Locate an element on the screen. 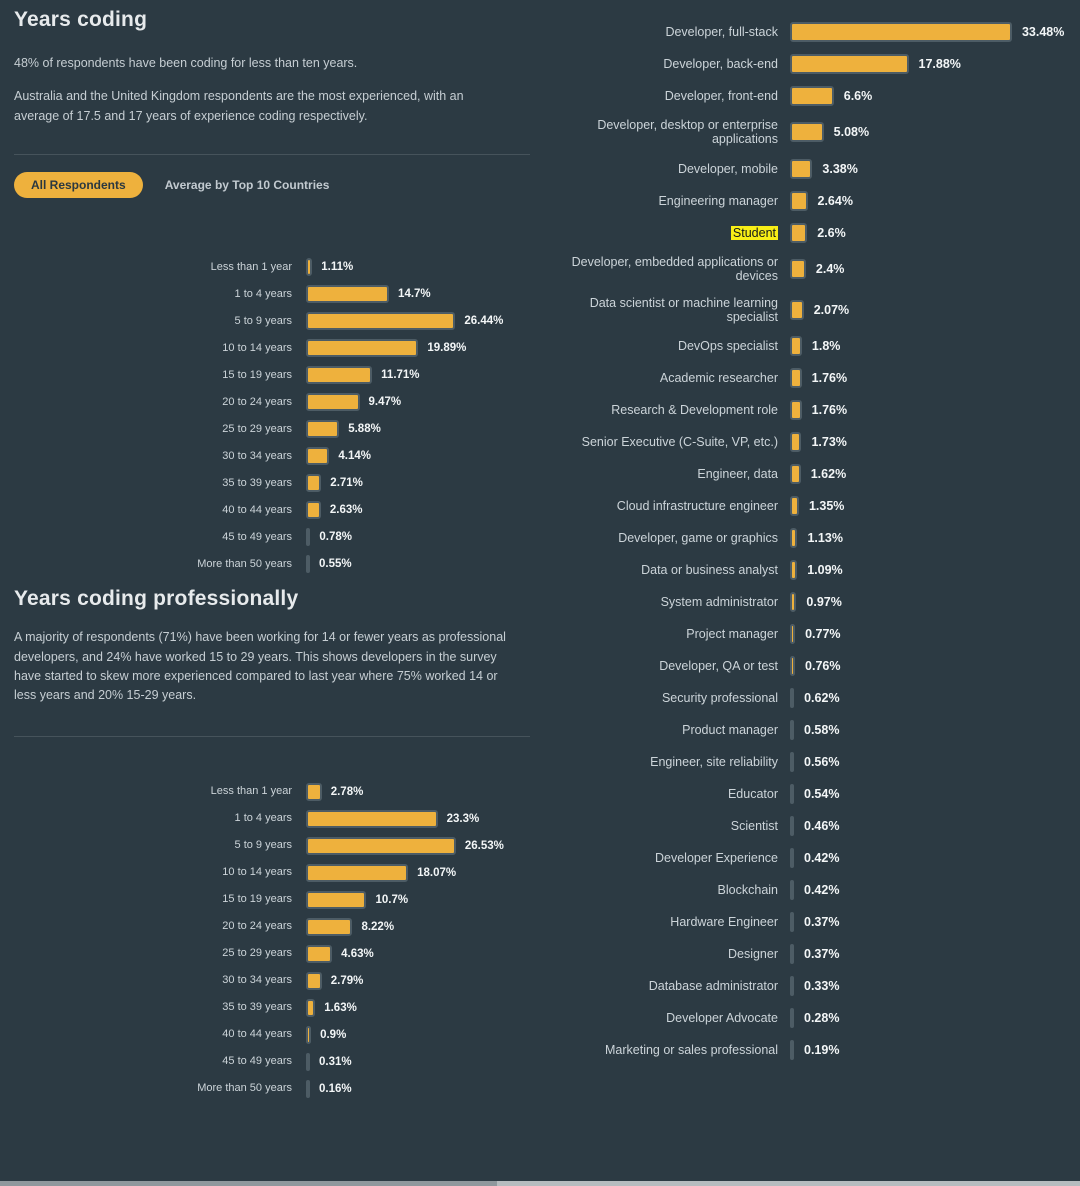 This screenshot has height=1186, width=1080. category-label: 20 to 24 years is located at coordinates (257, 926).